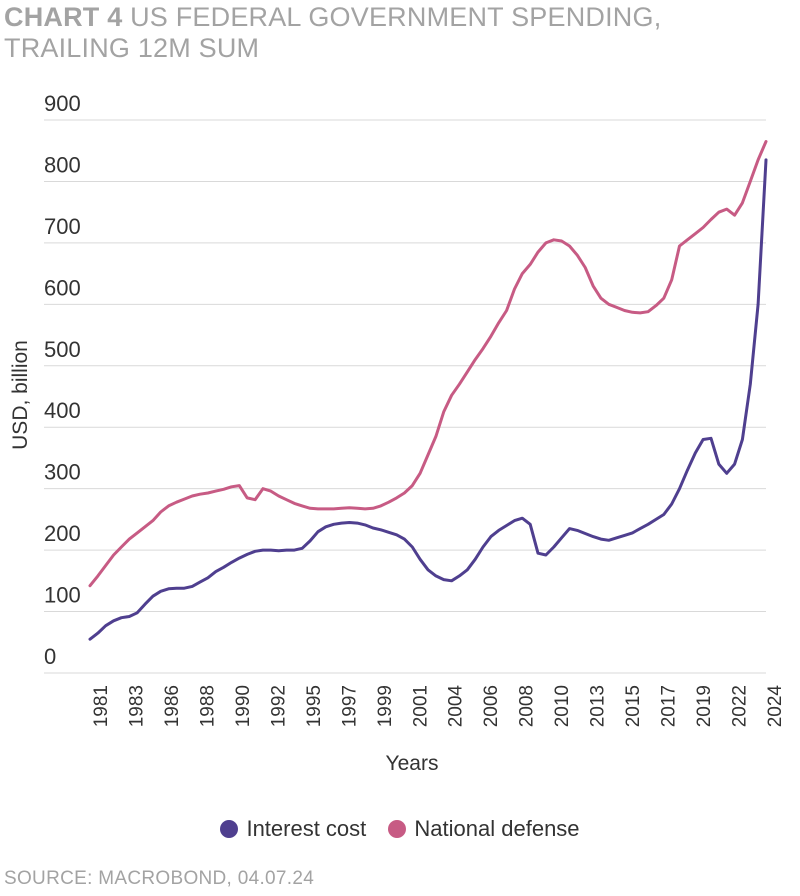  What do you see at coordinates (136, 706) in the screenshot?
I see `x-tick-label: 1983` at bounding box center [136, 706].